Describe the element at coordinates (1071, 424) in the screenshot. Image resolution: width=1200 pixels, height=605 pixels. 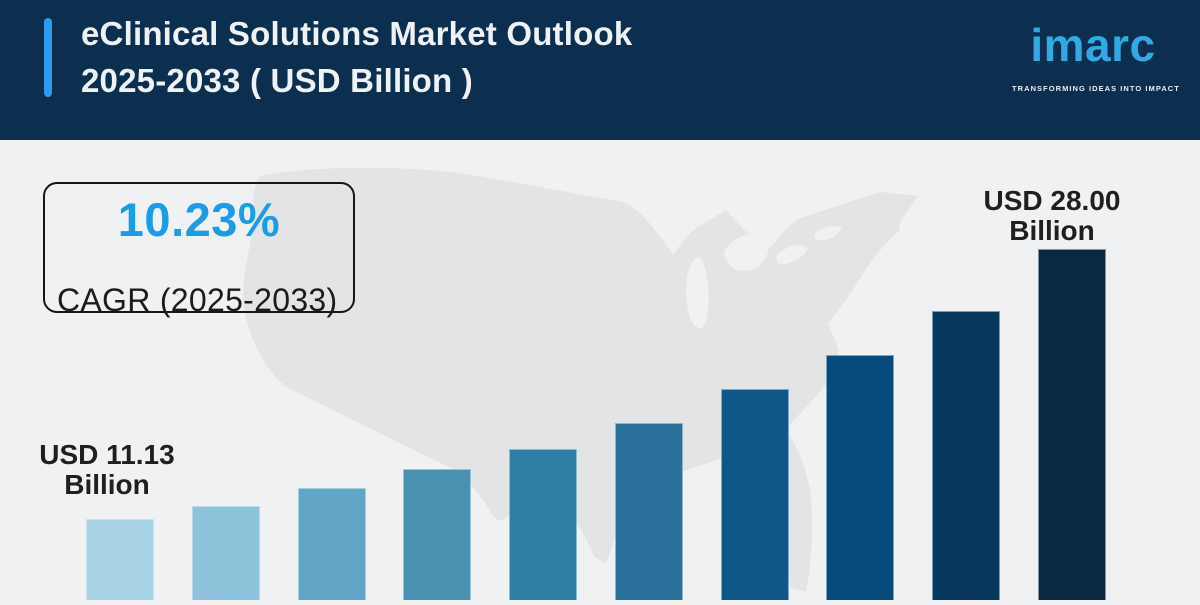
I see `bar-2033` at that location.